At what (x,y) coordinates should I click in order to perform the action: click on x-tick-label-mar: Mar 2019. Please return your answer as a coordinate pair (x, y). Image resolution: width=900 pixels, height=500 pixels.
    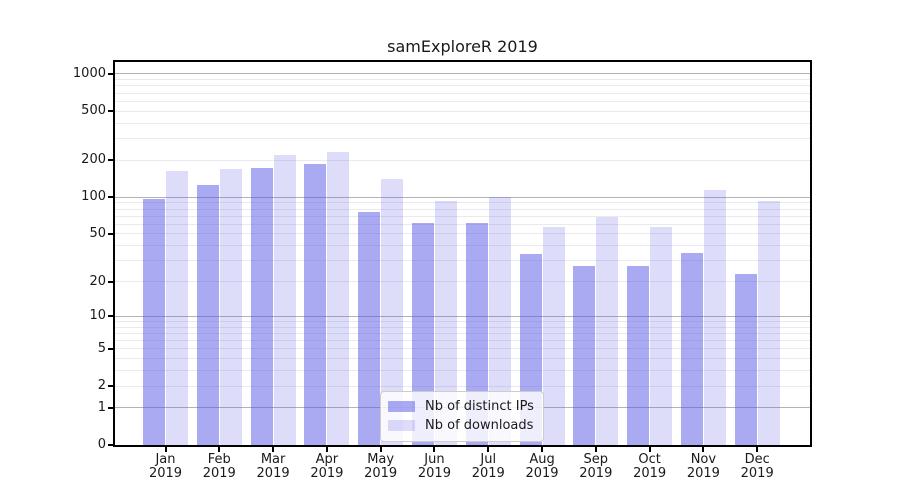
    Looking at the image, I should click on (273, 467).